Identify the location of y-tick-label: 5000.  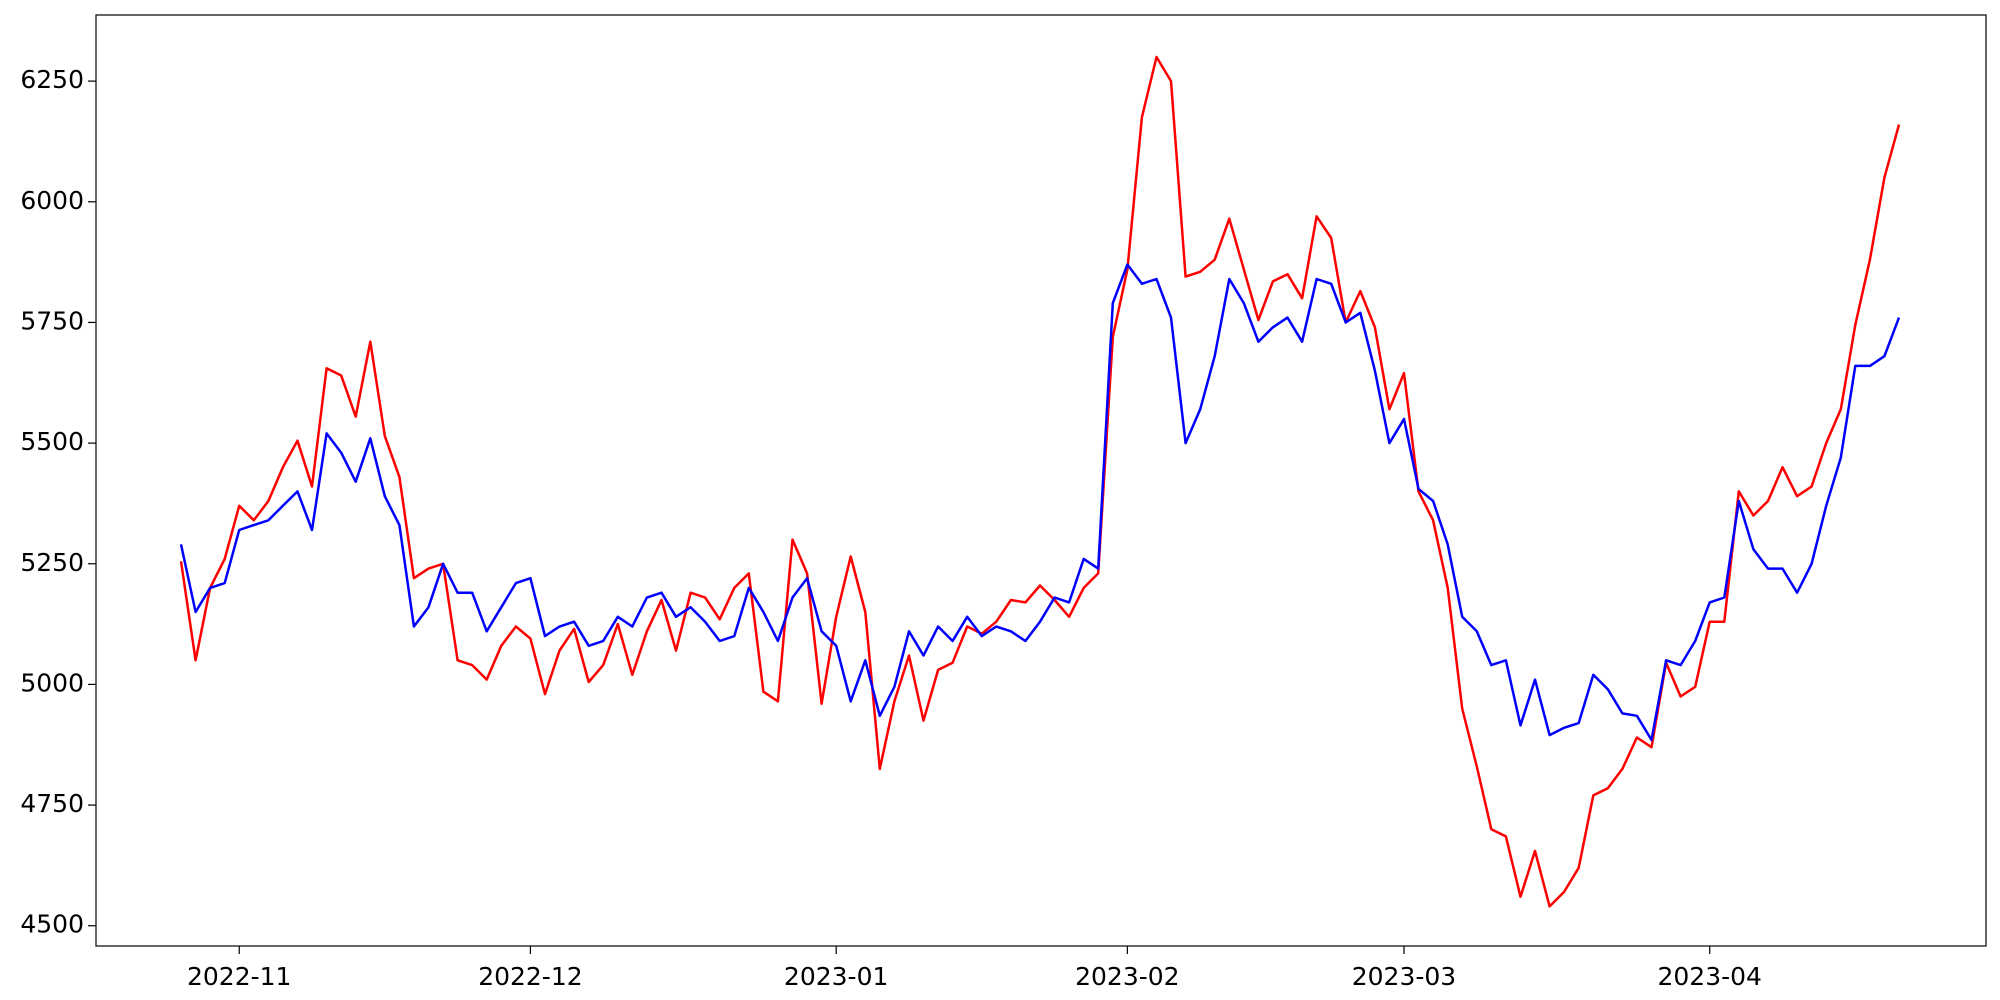
(52, 682).